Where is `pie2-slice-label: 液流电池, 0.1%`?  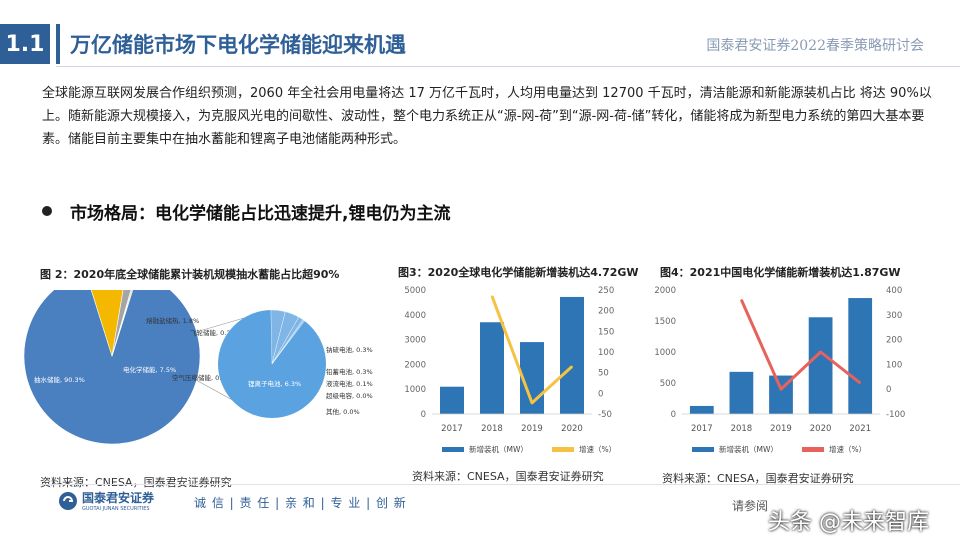
pie2-slice-label: 液流电池, 0.1% is located at coordinates (349, 383).